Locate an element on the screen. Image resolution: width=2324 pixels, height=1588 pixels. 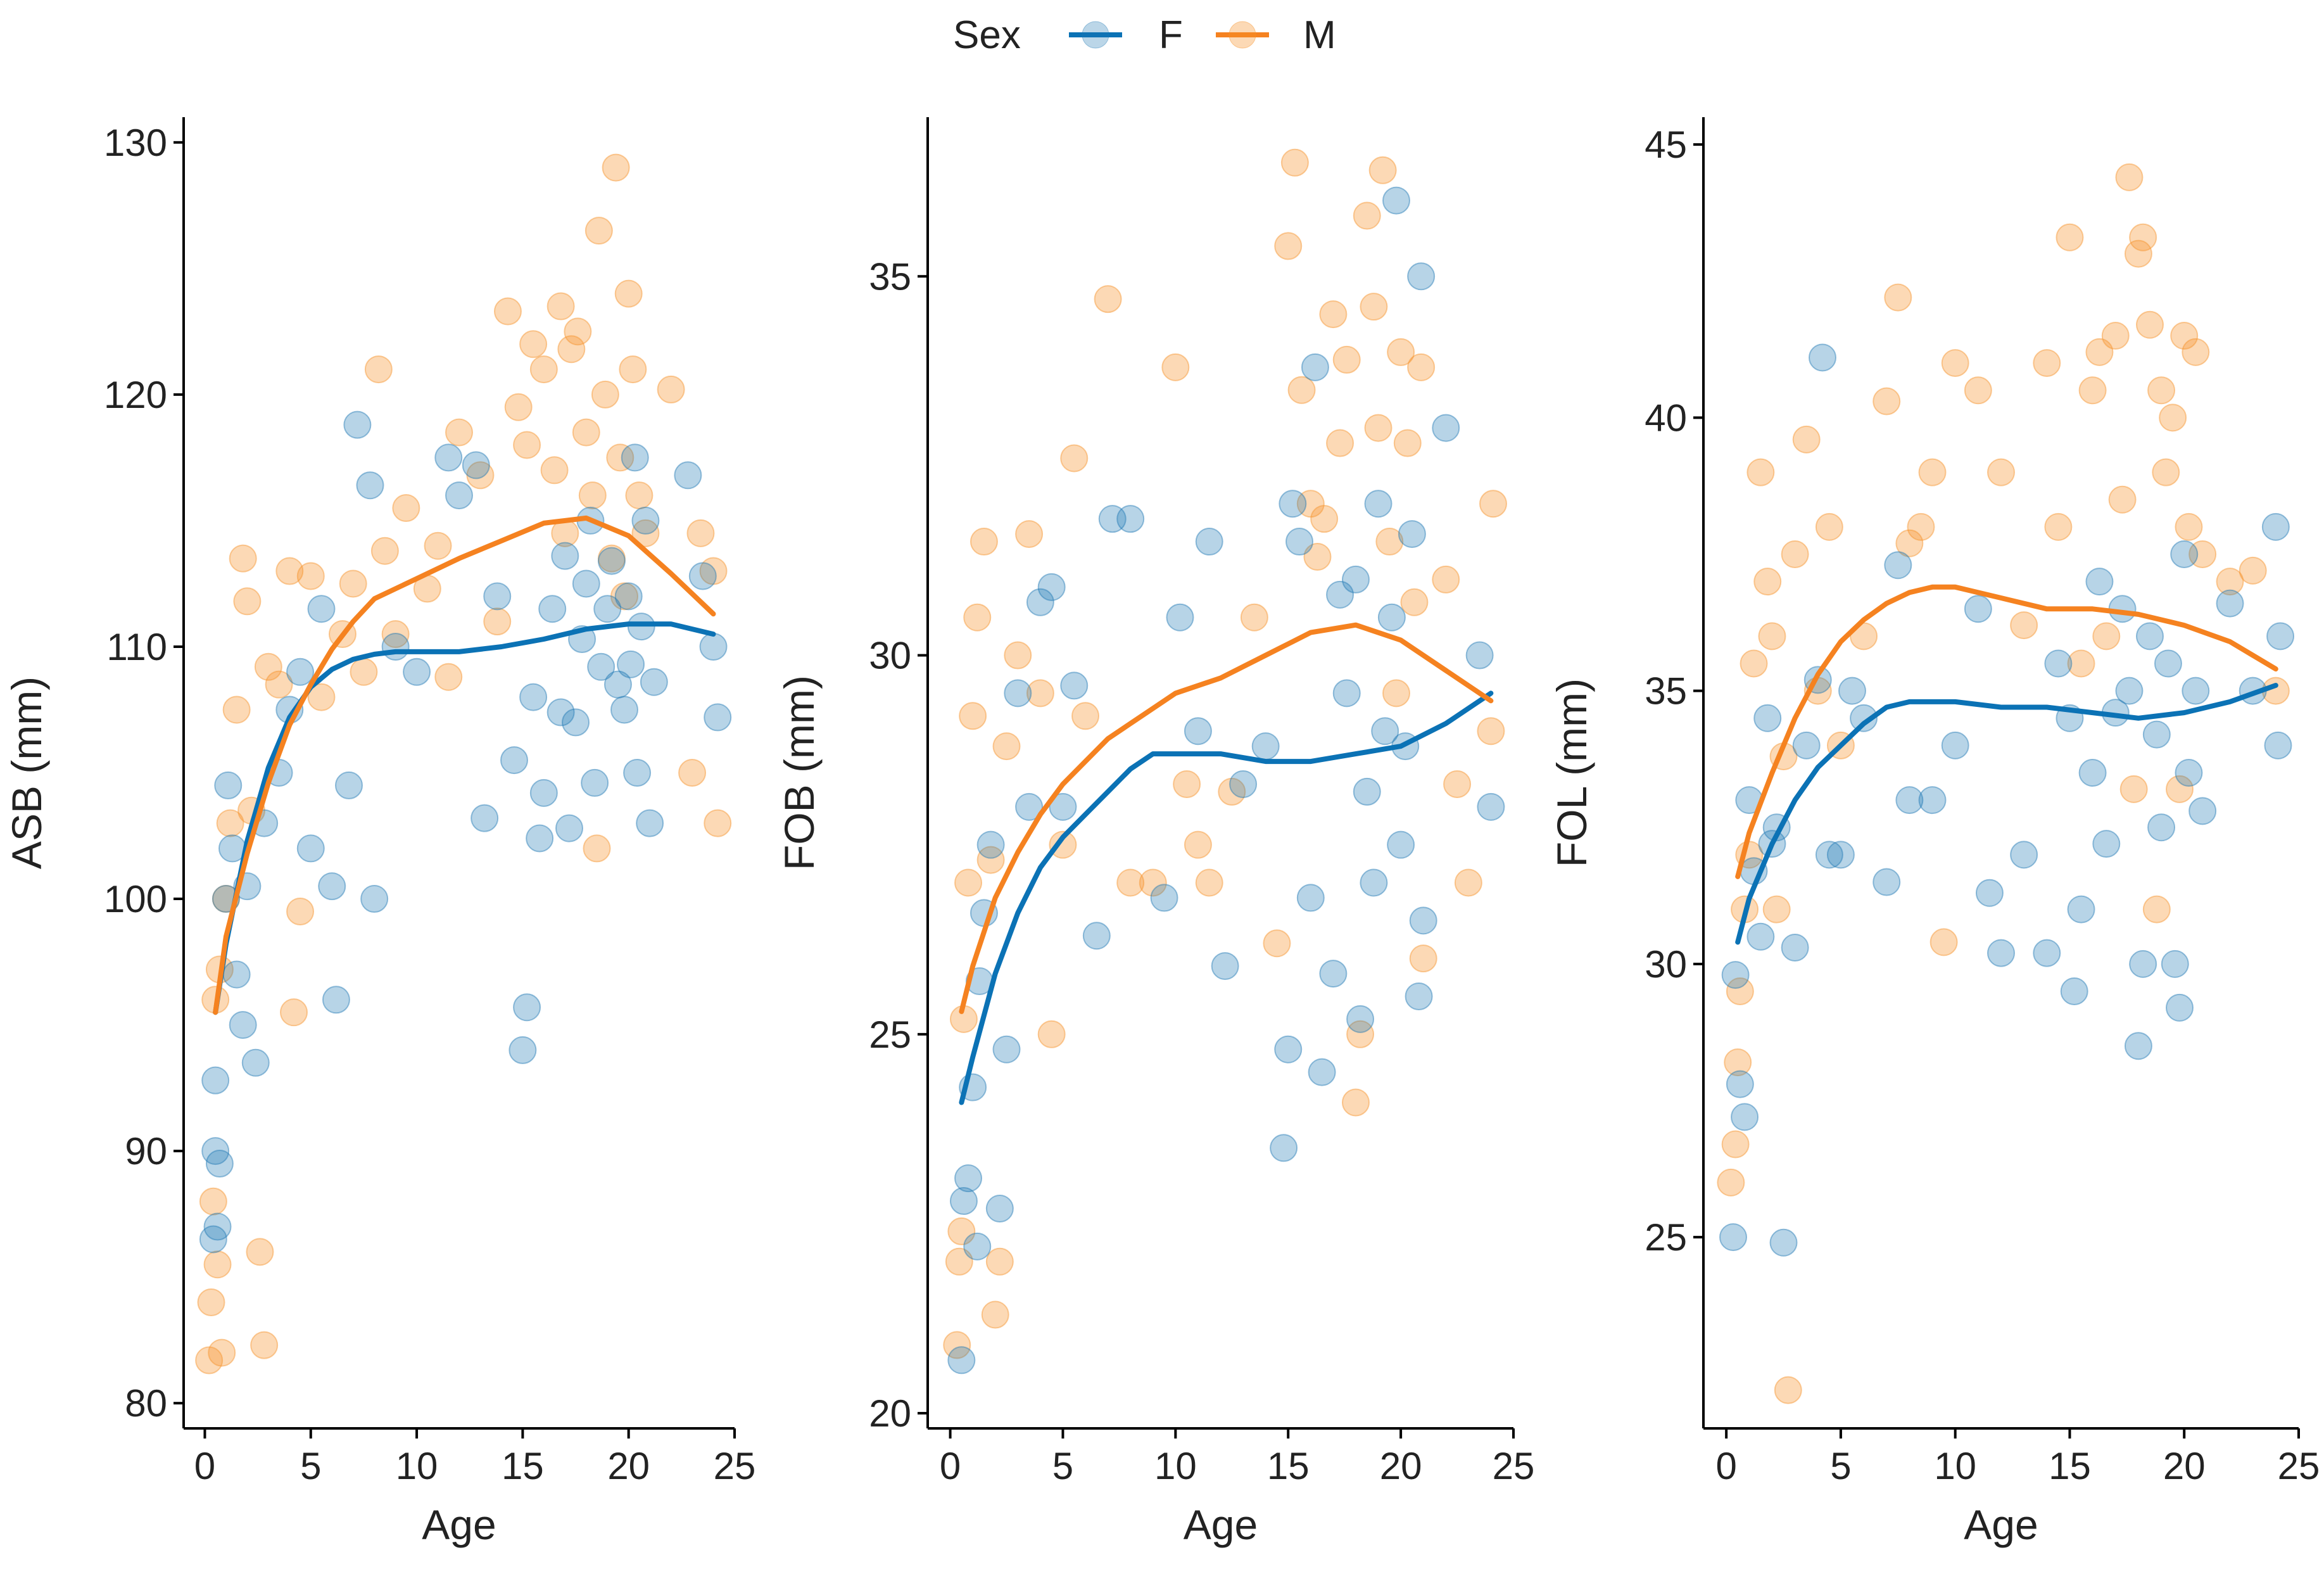
asb-y-tick-label: 110 is located at coordinates (136, 647).